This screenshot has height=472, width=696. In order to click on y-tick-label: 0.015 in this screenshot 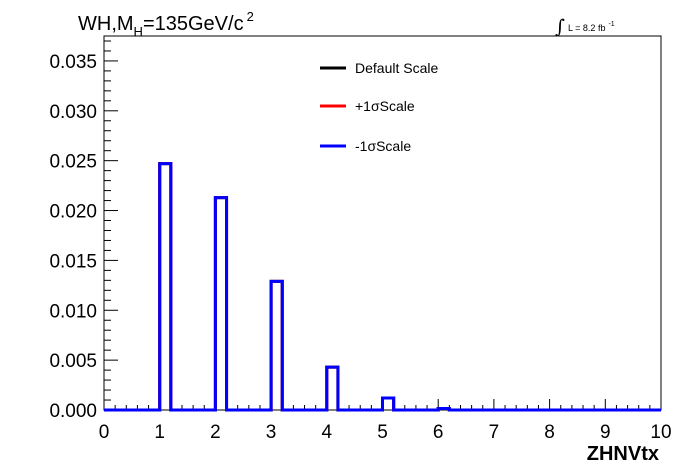, I will do `click(73, 261)`.